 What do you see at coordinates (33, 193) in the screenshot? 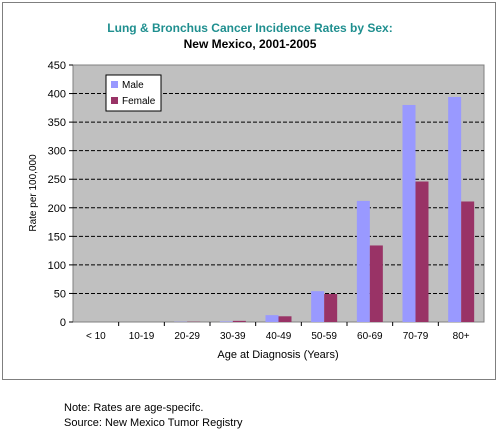
I see `y-axis-label: Rate per 100,000` at bounding box center [33, 193].